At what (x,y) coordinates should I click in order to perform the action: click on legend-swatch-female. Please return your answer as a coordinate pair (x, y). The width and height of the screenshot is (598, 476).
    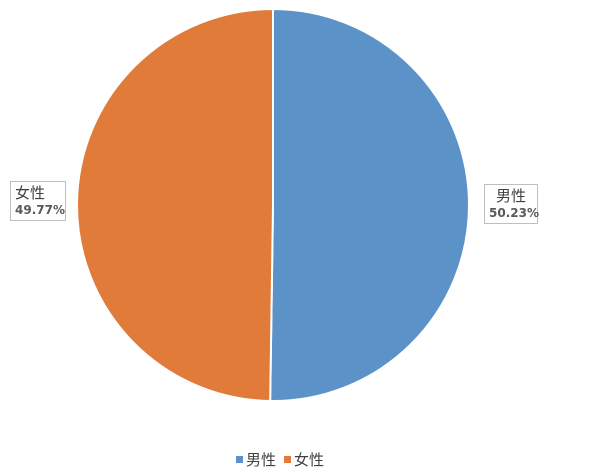
    Looking at the image, I should click on (287, 459).